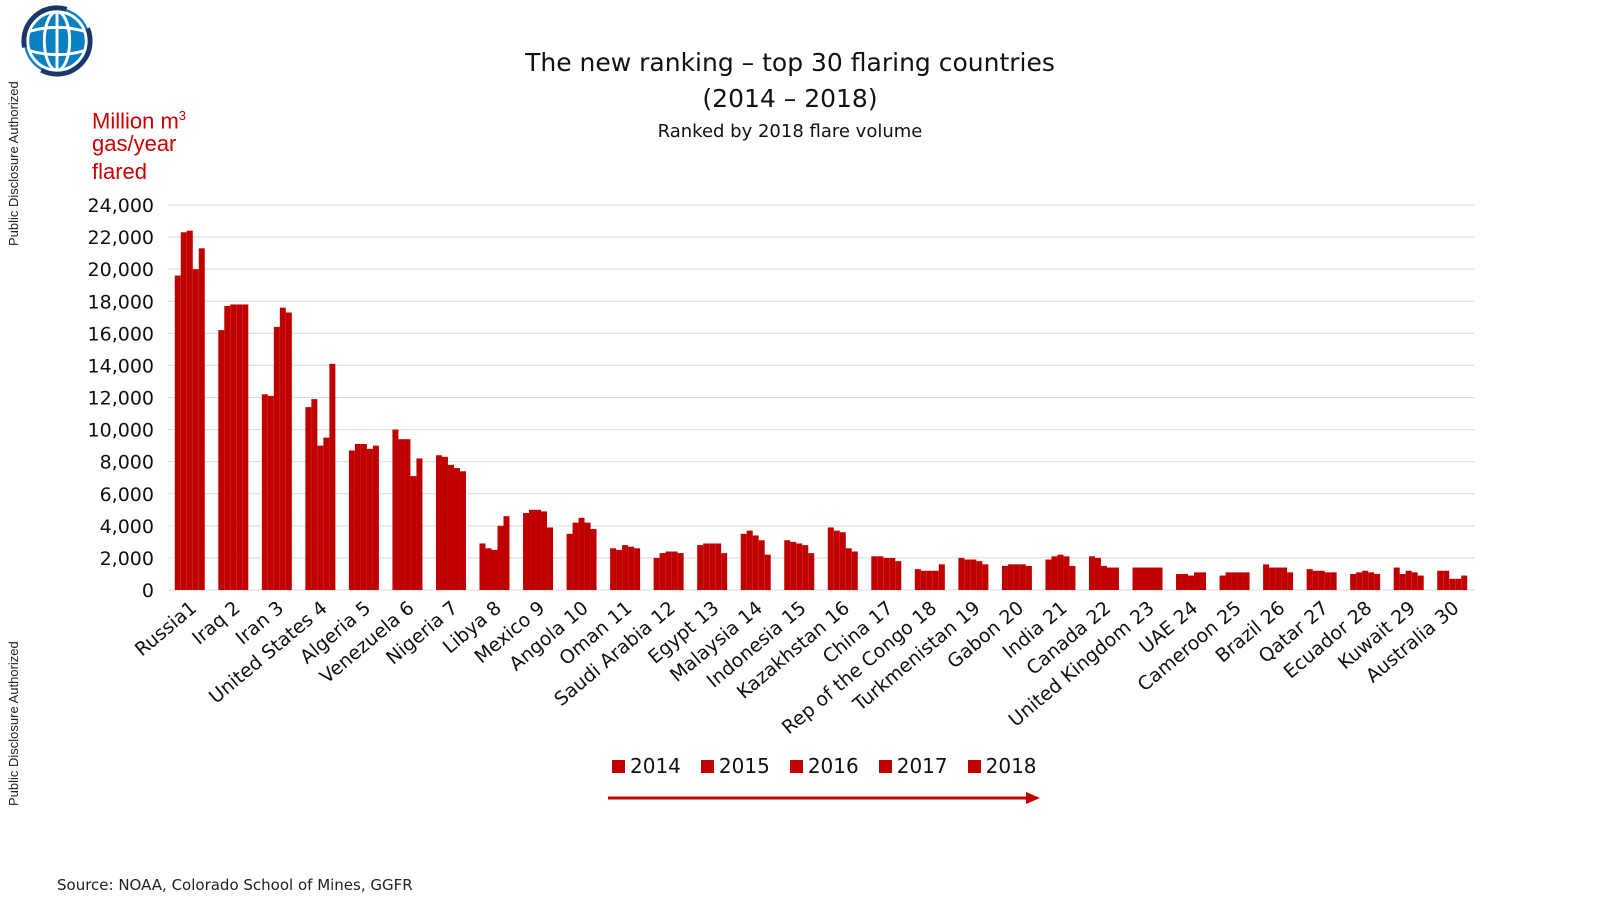 The width and height of the screenshot is (1600, 918). I want to click on y-tick-label: 2,000, so click(127, 559).